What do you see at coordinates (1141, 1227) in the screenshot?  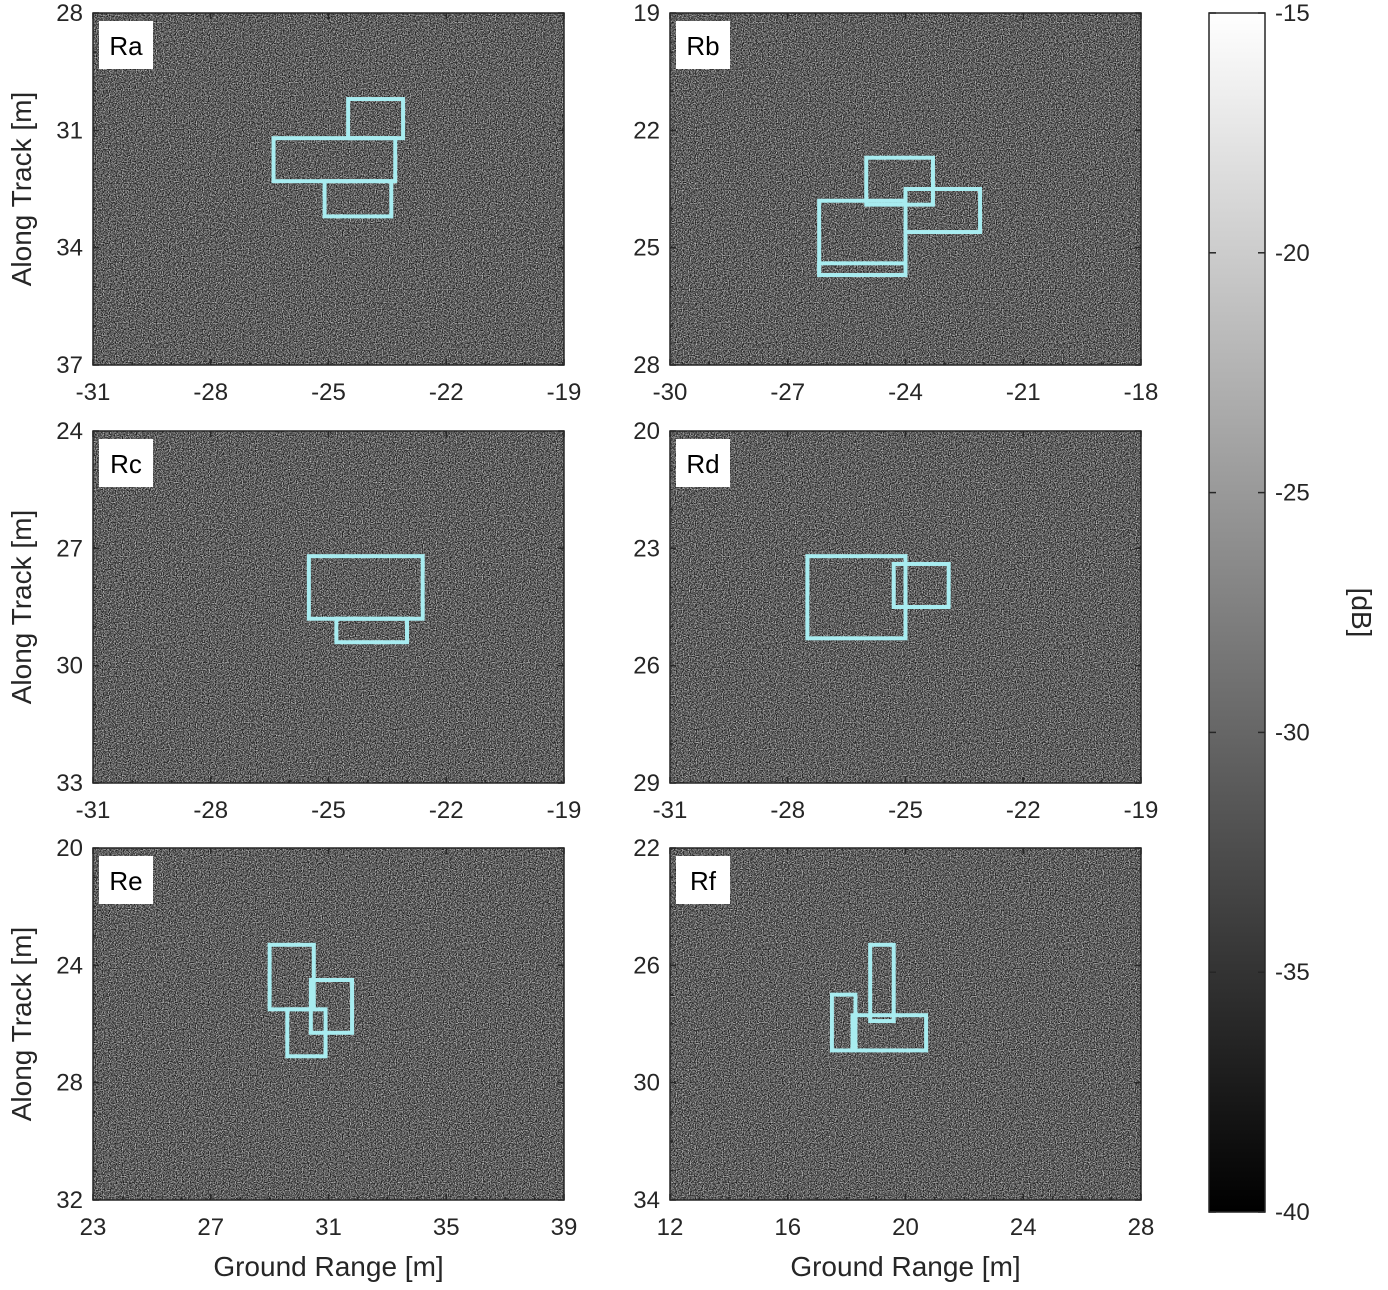 I see `x-tick-label: 28` at bounding box center [1141, 1227].